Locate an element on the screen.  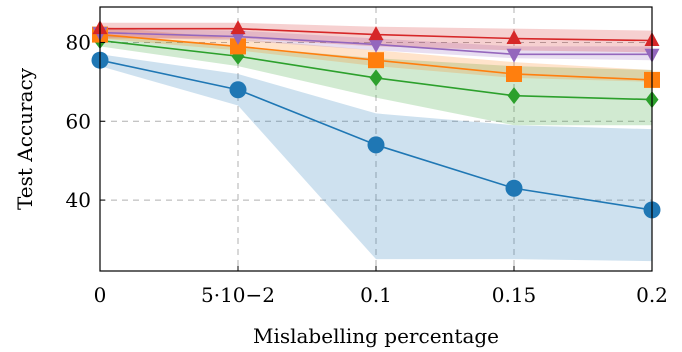
x-tick-label: 0.15 is located at coordinates (514, 295).